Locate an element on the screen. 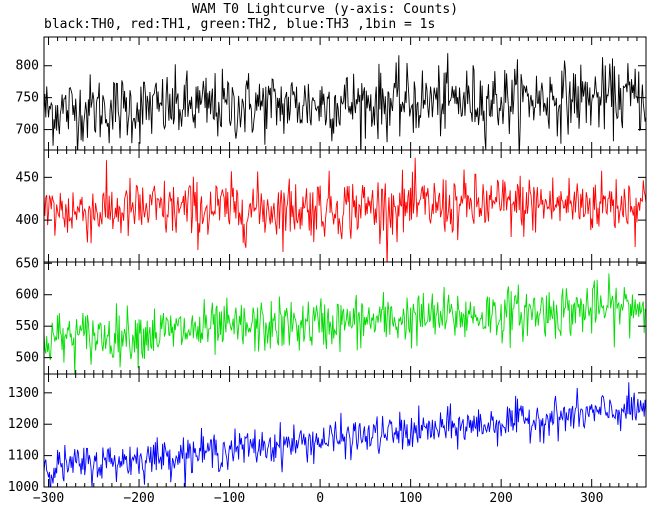  y-tick-label: 600 is located at coordinates (27, 295).